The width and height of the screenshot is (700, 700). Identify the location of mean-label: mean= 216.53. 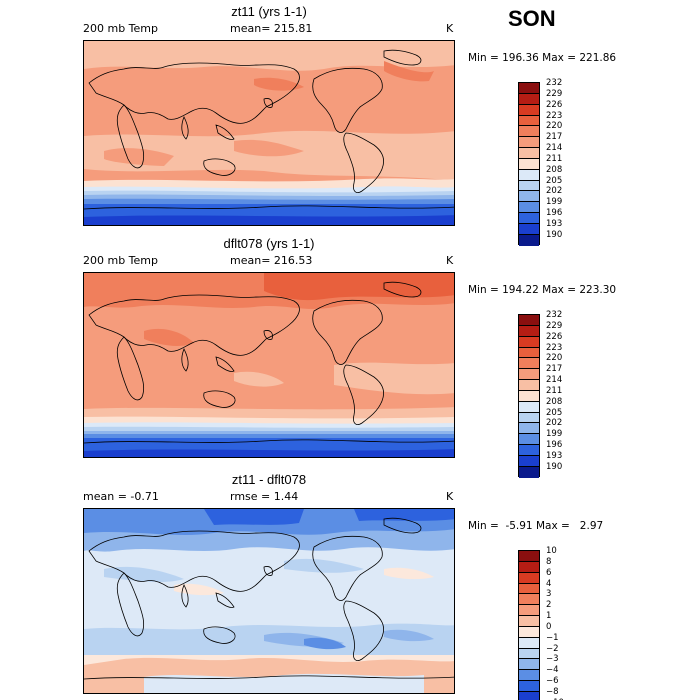
(271, 260).